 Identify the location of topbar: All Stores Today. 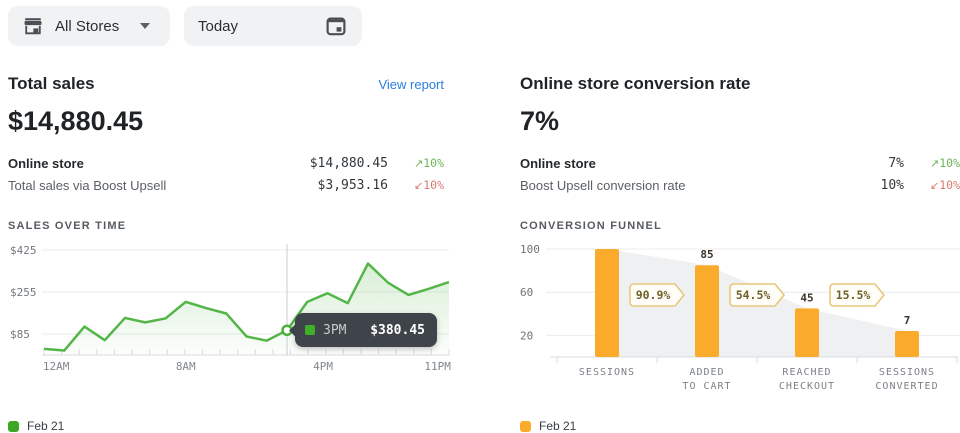
(185, 26).